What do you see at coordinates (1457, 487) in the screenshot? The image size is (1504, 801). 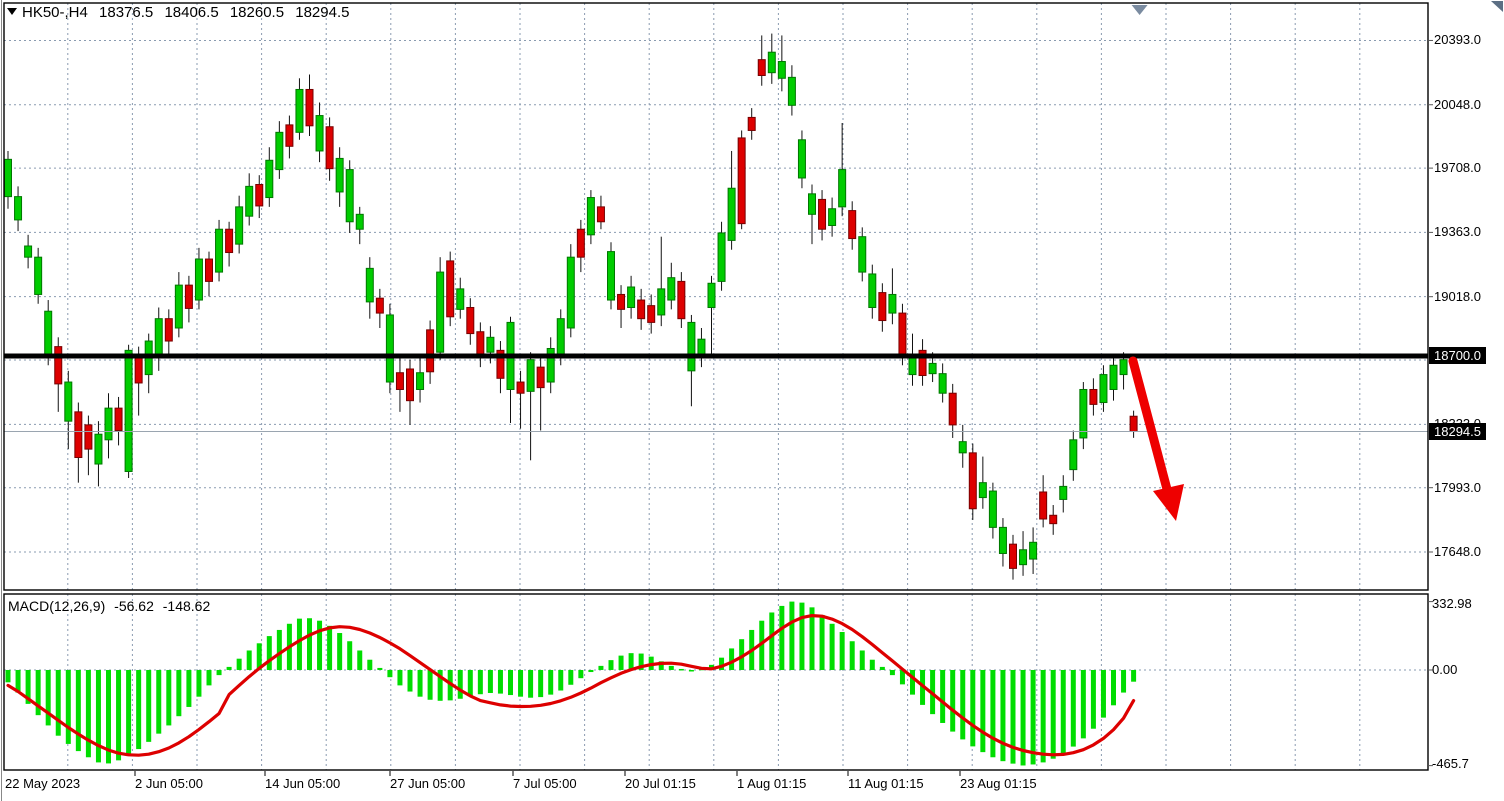 I see `price-axis-label: 17993.0` at bounding box center [1457, 487].